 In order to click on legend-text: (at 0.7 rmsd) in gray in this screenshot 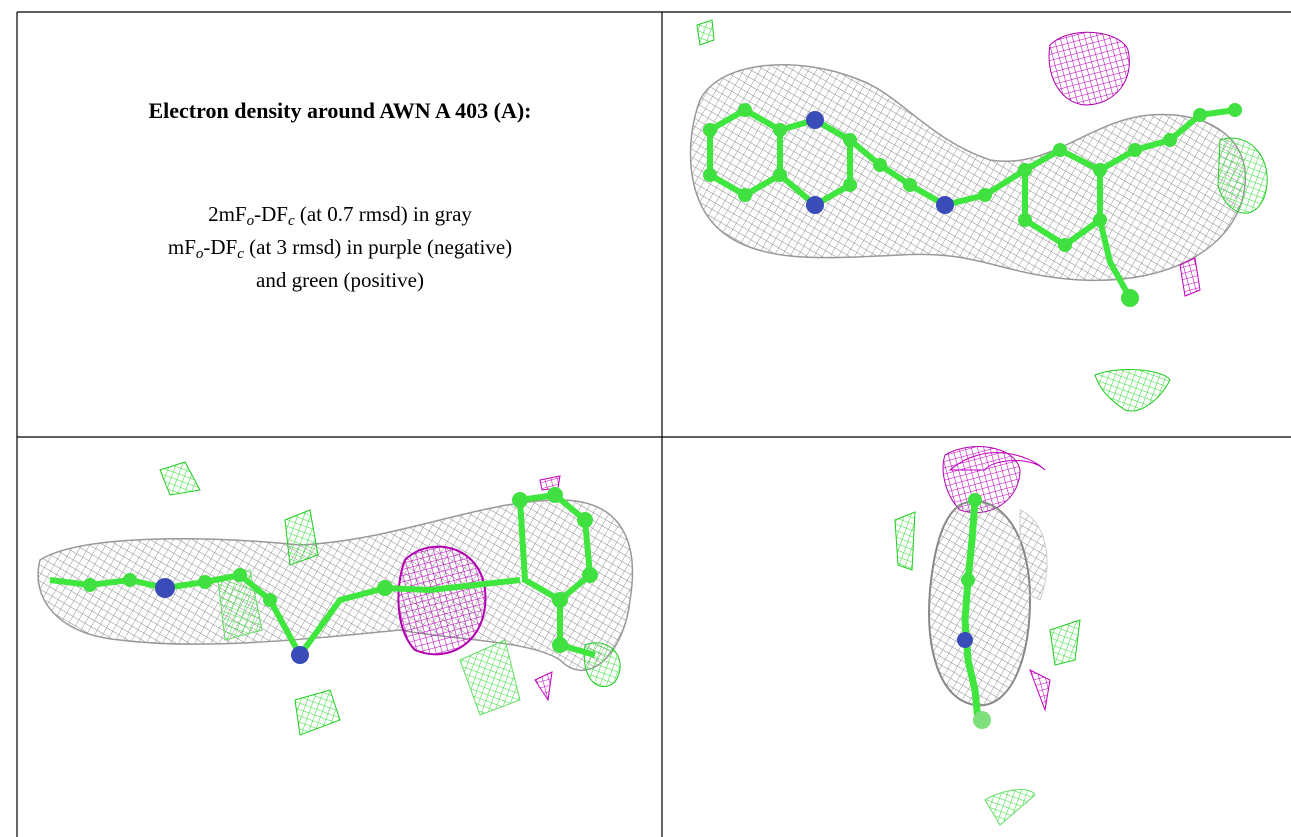, I will do `click(383, 214)`.